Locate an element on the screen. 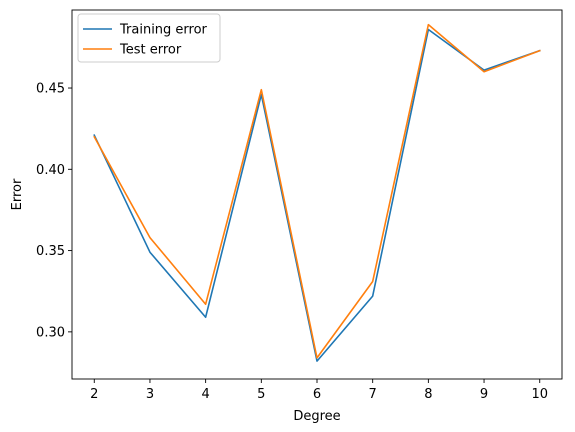  x-tick-label: 4 is located at coordinates (205, 394).